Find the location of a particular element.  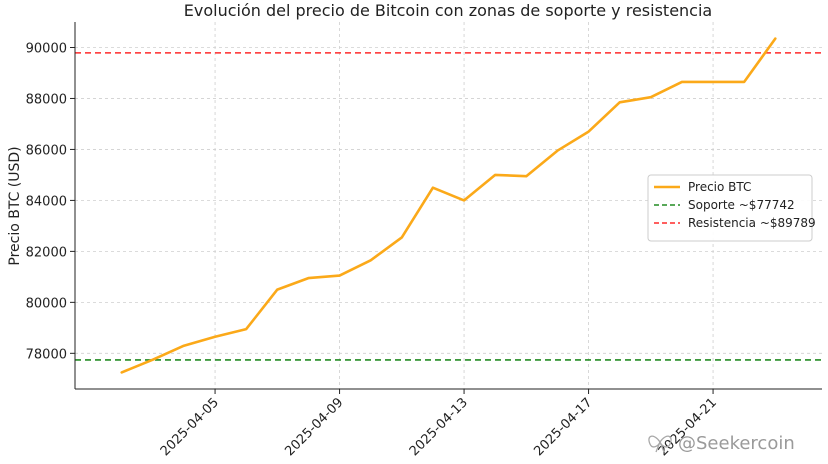

y-tick-label: 88000 is located at coordinates (46, 99).